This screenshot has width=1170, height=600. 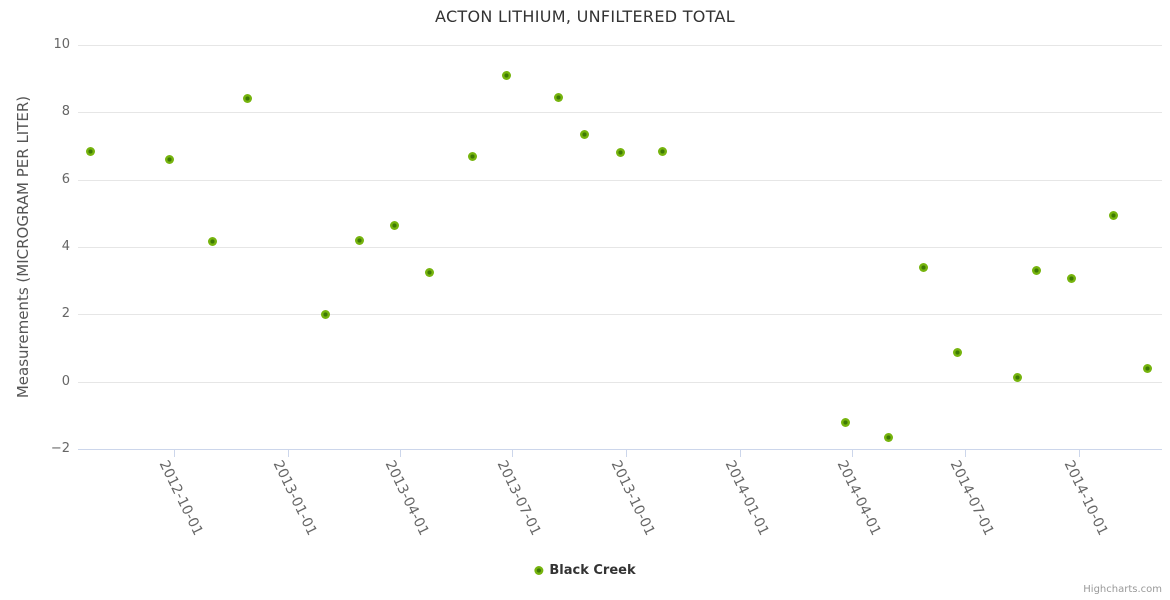 I want to click on y-axis-label: 6, so click(x=65, y=179).